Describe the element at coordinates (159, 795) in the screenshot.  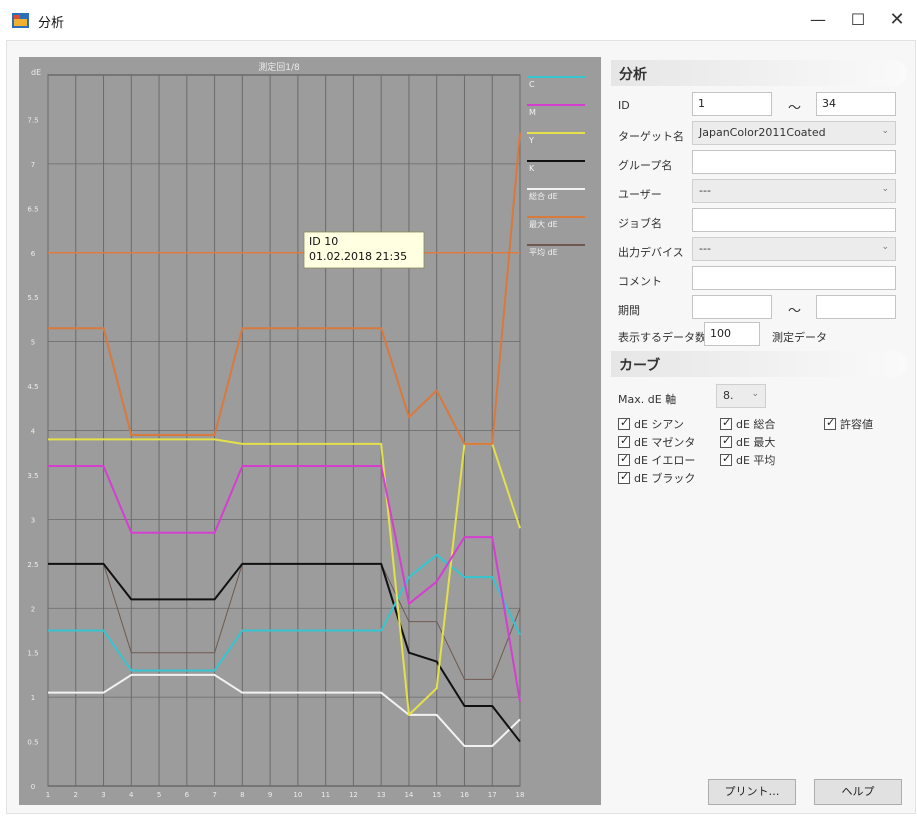
I see `x-tick-label: 5` at that location.